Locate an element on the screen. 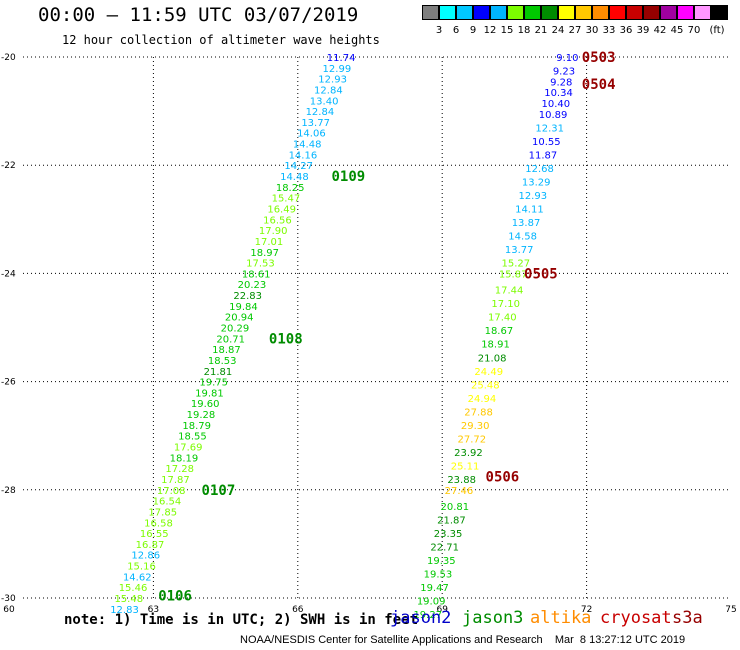 This screenshot has width=740, height=650. swh-value: 18.67 is located at coordinates (499, 331).